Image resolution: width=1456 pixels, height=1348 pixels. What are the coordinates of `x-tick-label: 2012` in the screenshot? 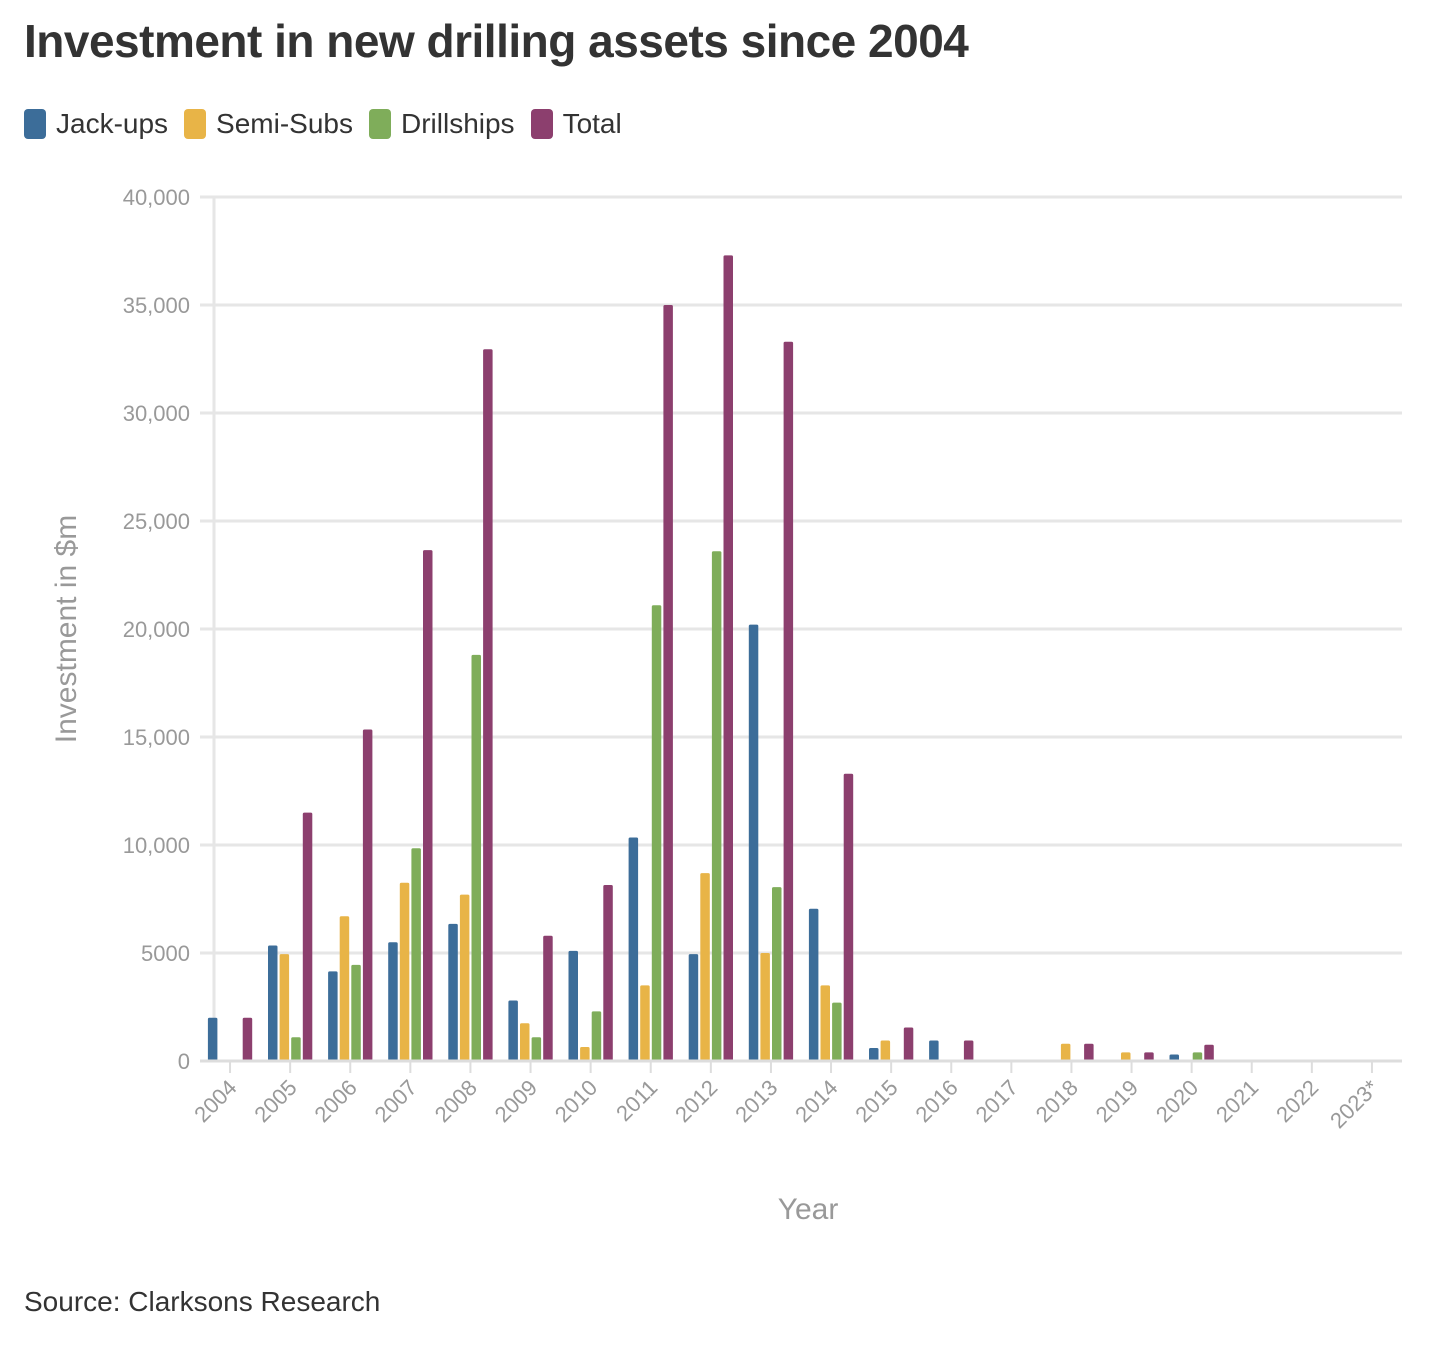 It's located at (696, 1101).